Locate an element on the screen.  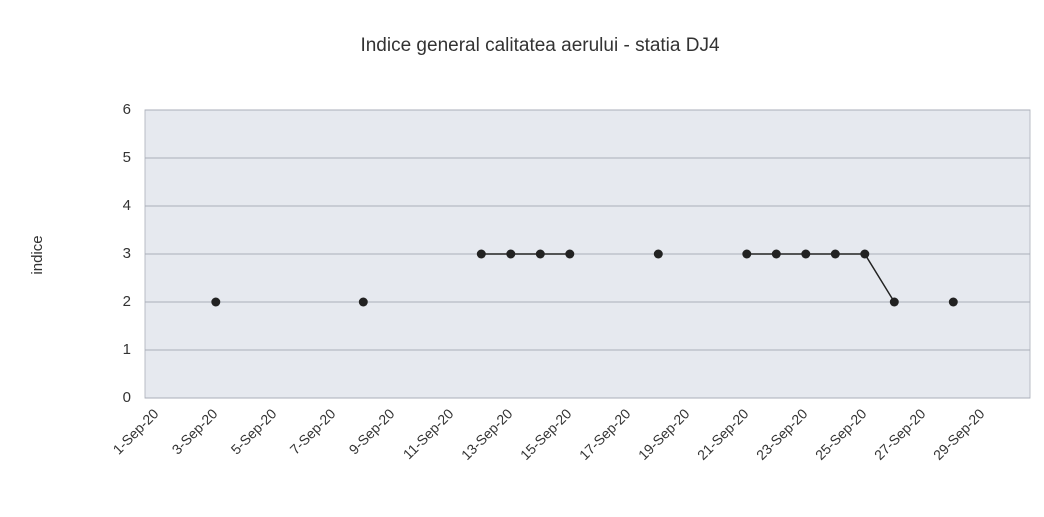
x-tick-label: 7-Sep-20 is located at coordinates (313, 431).